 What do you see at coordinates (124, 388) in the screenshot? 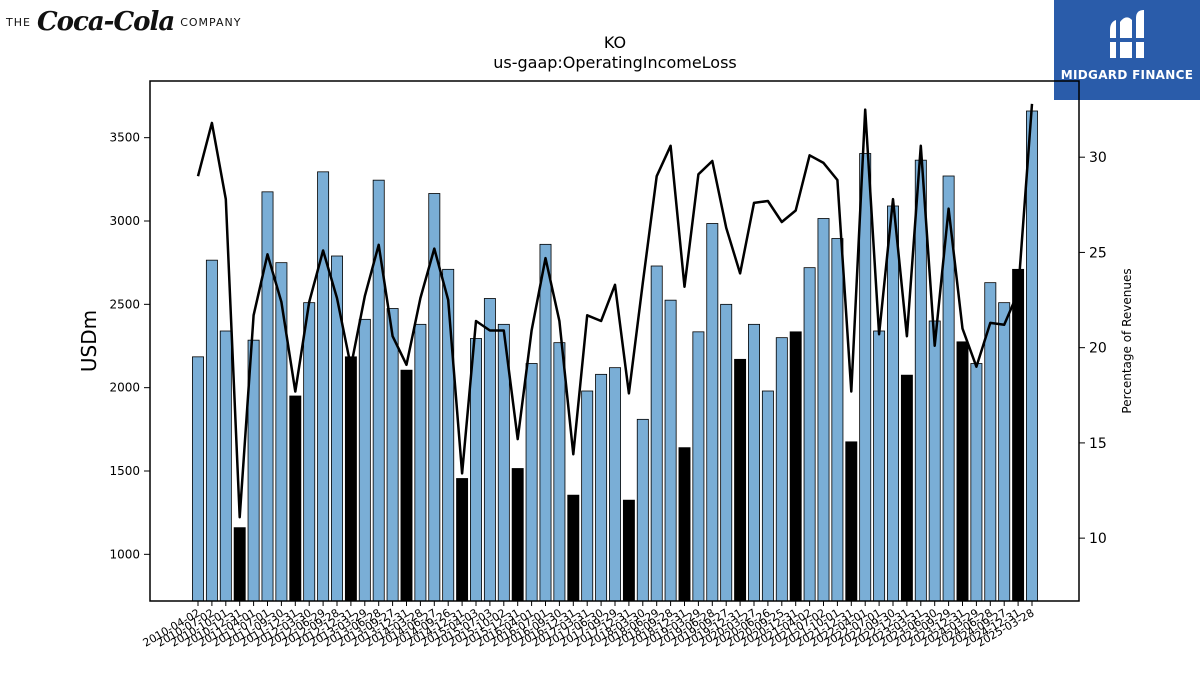
I see `y-tick-label: 2000` at bounding box center [124, 388].